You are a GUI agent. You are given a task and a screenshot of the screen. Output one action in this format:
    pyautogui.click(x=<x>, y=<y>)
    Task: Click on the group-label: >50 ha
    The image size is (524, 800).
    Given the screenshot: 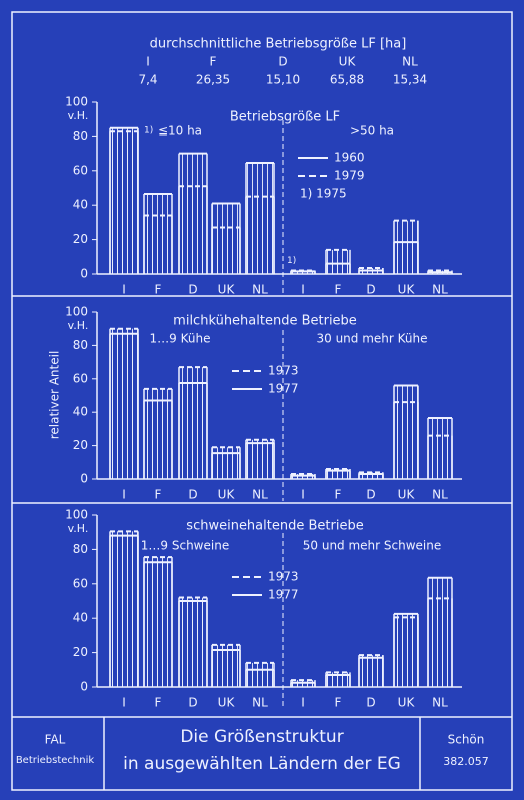 What is the action you would take?
    pyautogui.click(x=372, y=131)
    